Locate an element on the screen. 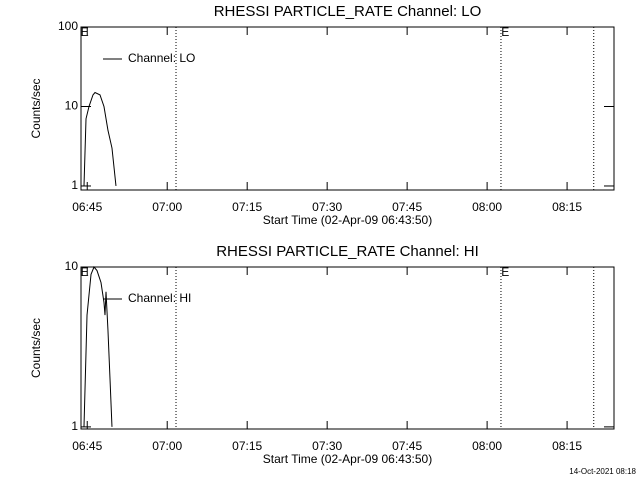 The width and height of the screenshot is (640, 480). y-tick-label: 100 is located at coordinates (68, 26).